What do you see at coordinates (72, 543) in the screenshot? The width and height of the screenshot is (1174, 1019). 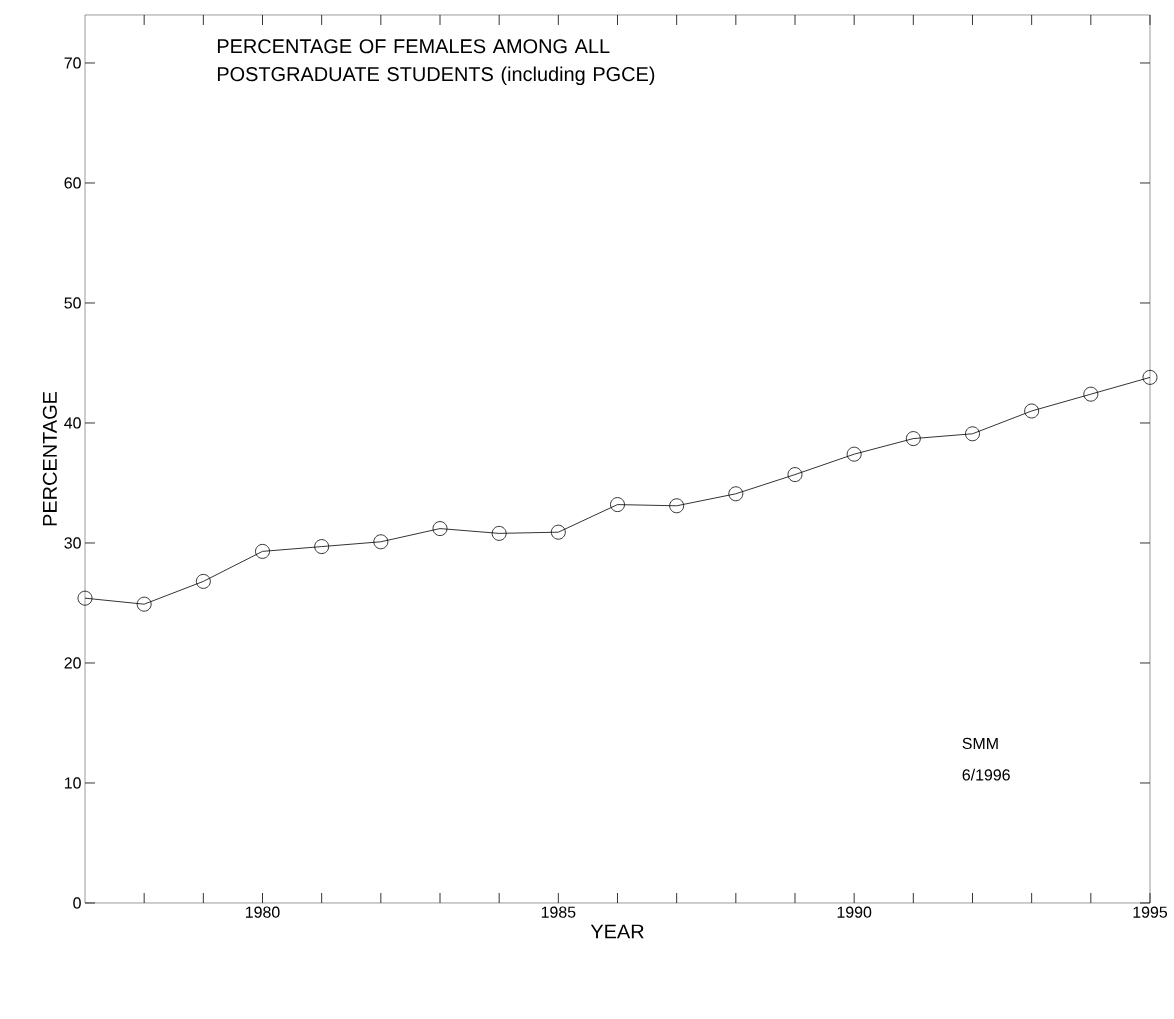 I see `y-tick-label: 30` at bounding box center [72, 543].